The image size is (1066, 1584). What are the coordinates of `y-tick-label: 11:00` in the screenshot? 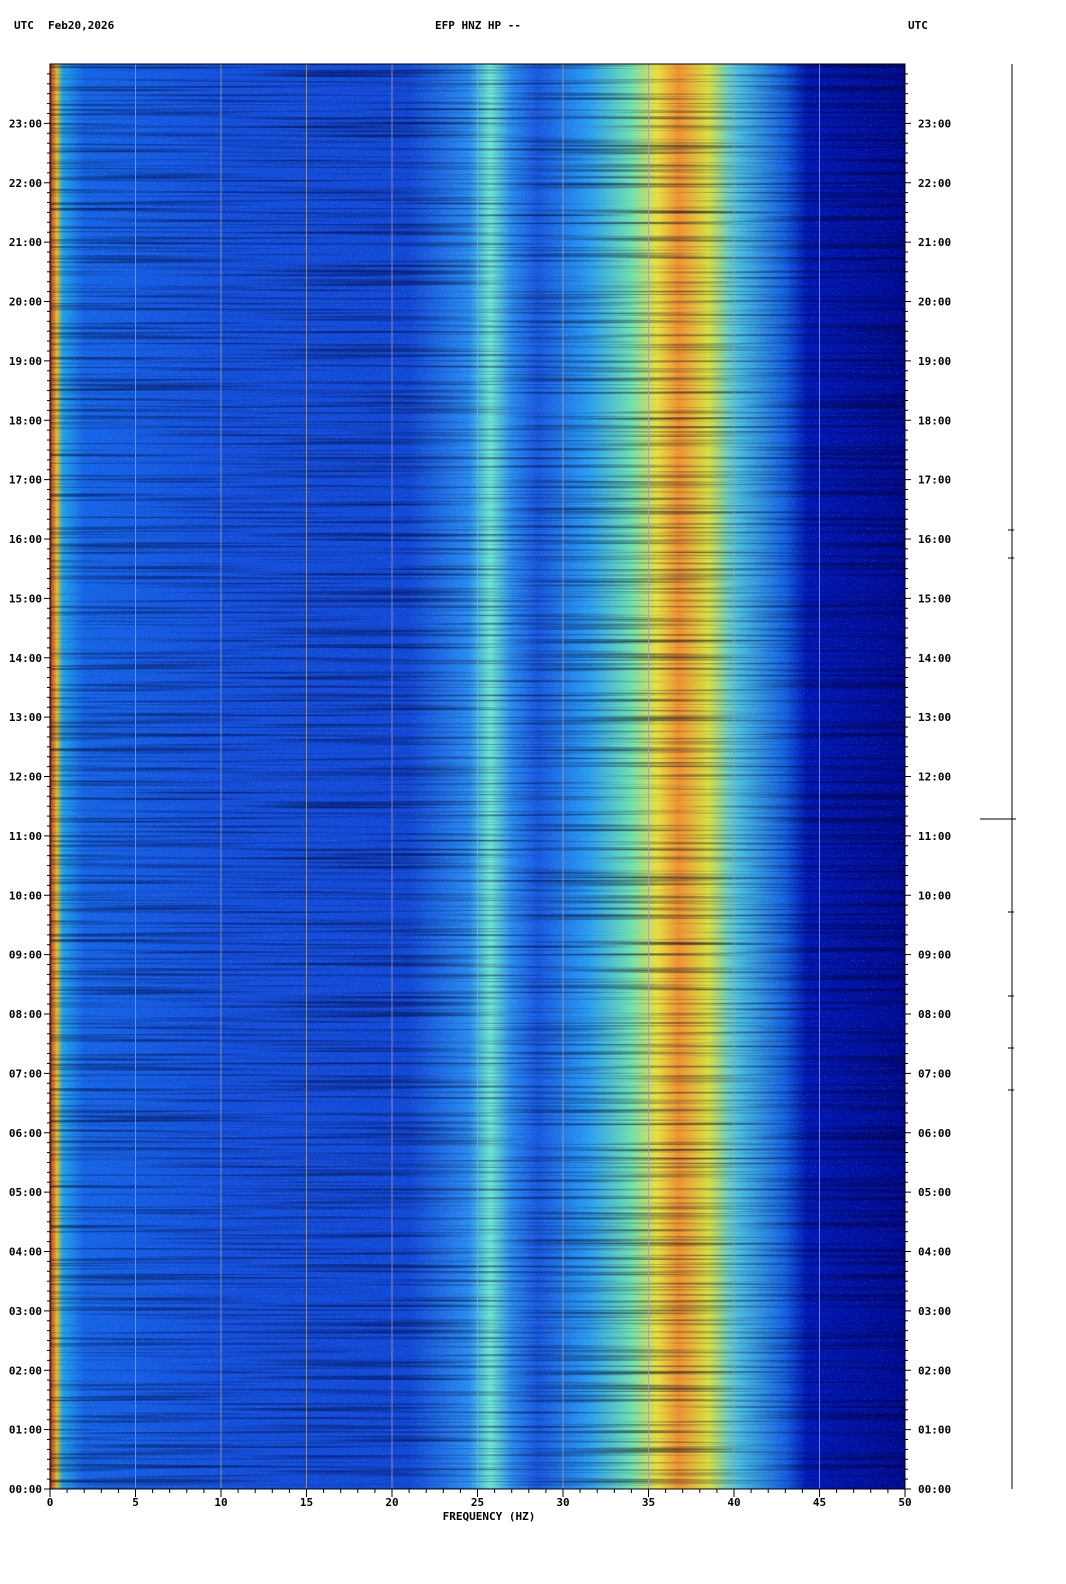 It's located at (25, 836).